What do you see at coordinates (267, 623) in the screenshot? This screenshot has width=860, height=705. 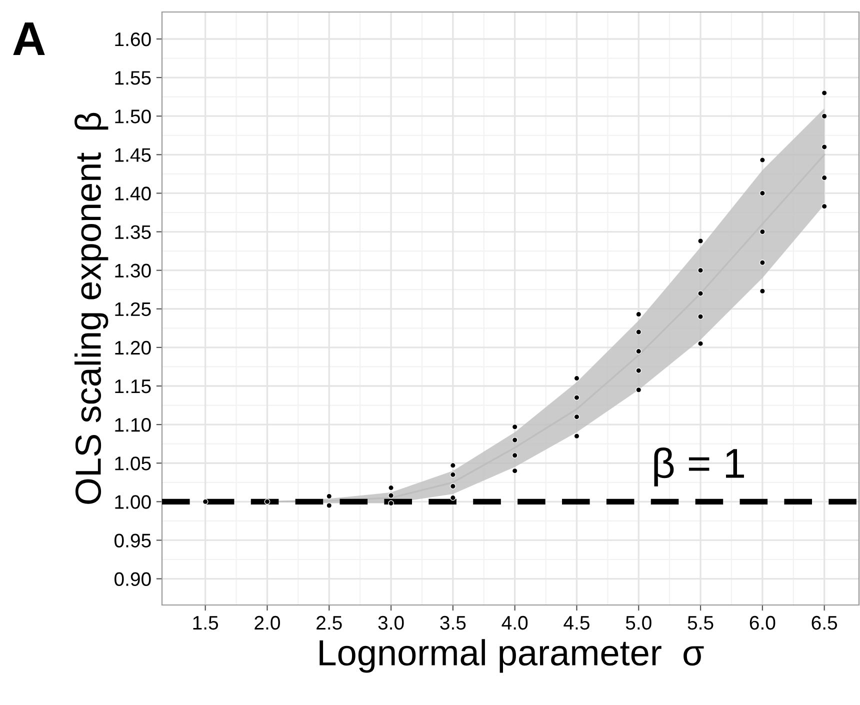 I see `x-tick-label: 2.0` at bounding box center [267, 623].